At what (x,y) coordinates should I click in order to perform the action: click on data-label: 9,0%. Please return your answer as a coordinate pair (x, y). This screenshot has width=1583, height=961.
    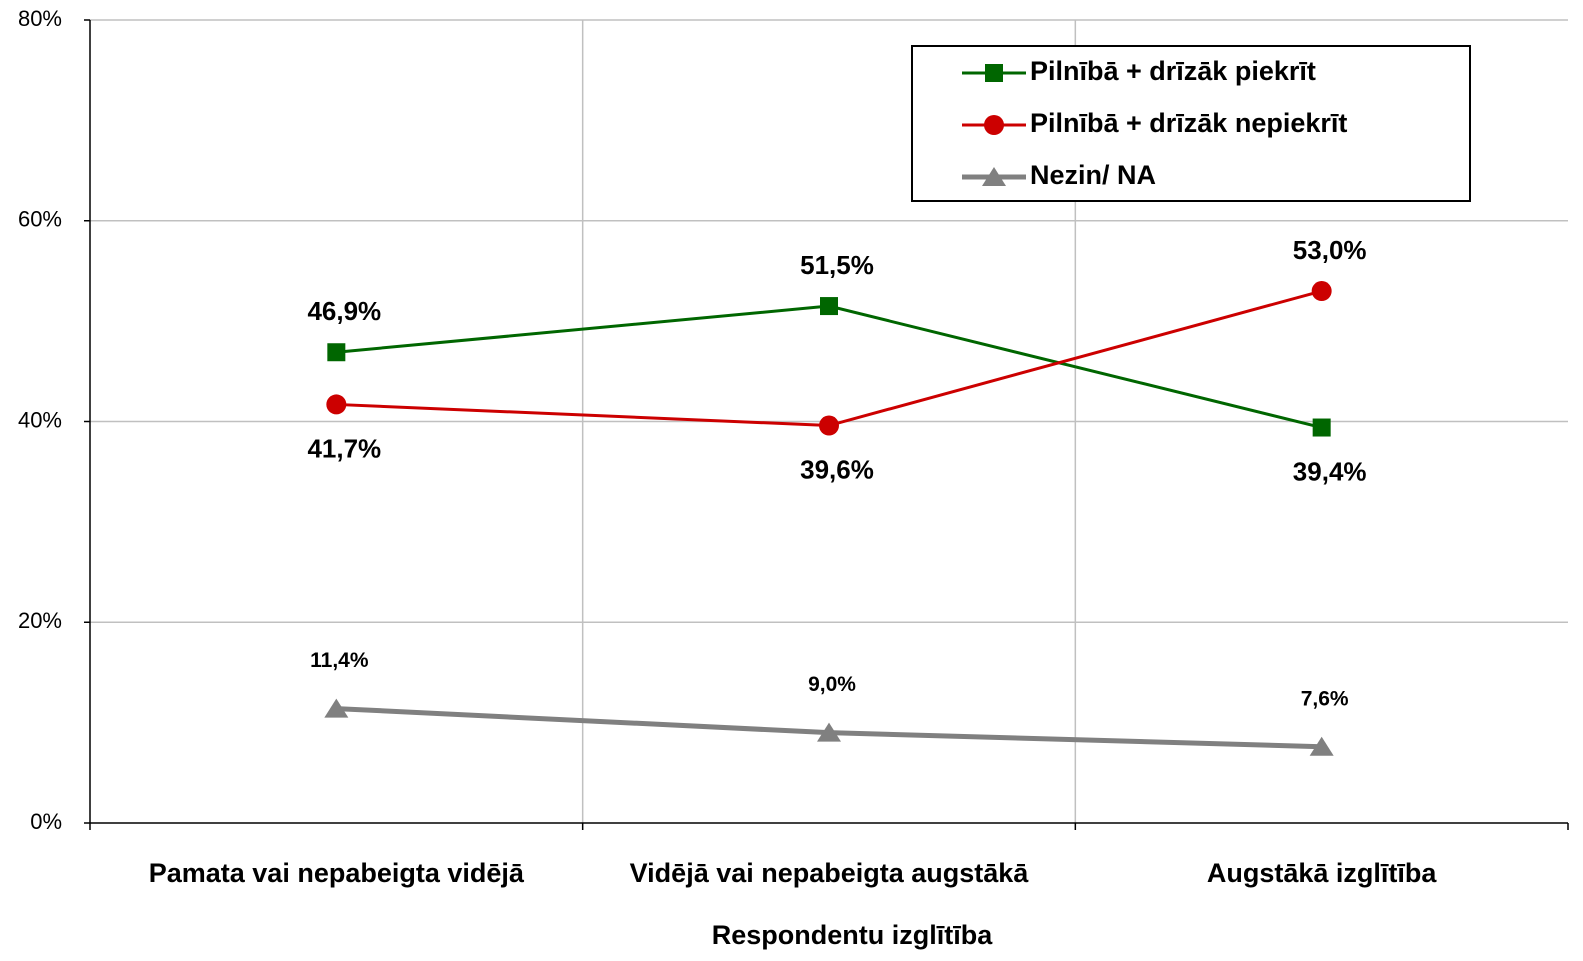
    Looking at the image, I should click on (832, 684).